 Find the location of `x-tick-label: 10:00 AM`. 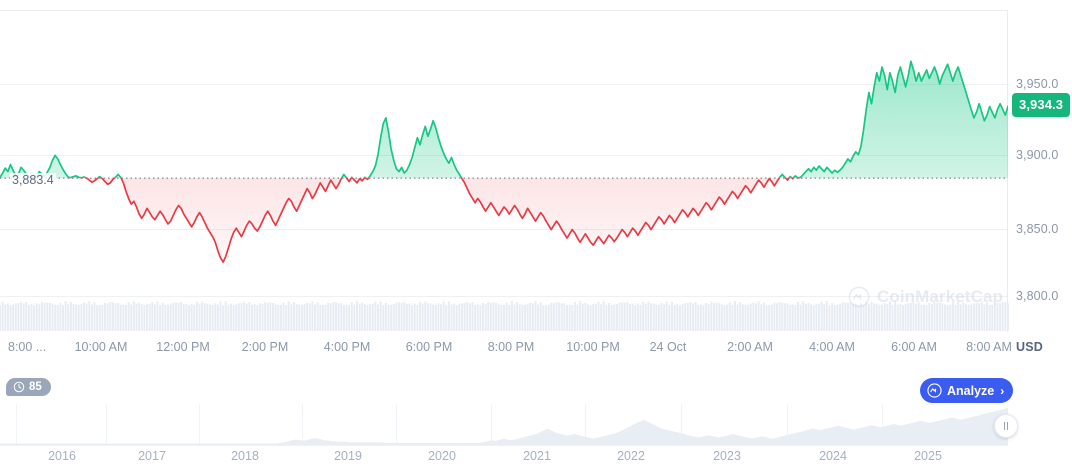

x-tick-label: 10:00 AM is located at coordinates (101, 347).